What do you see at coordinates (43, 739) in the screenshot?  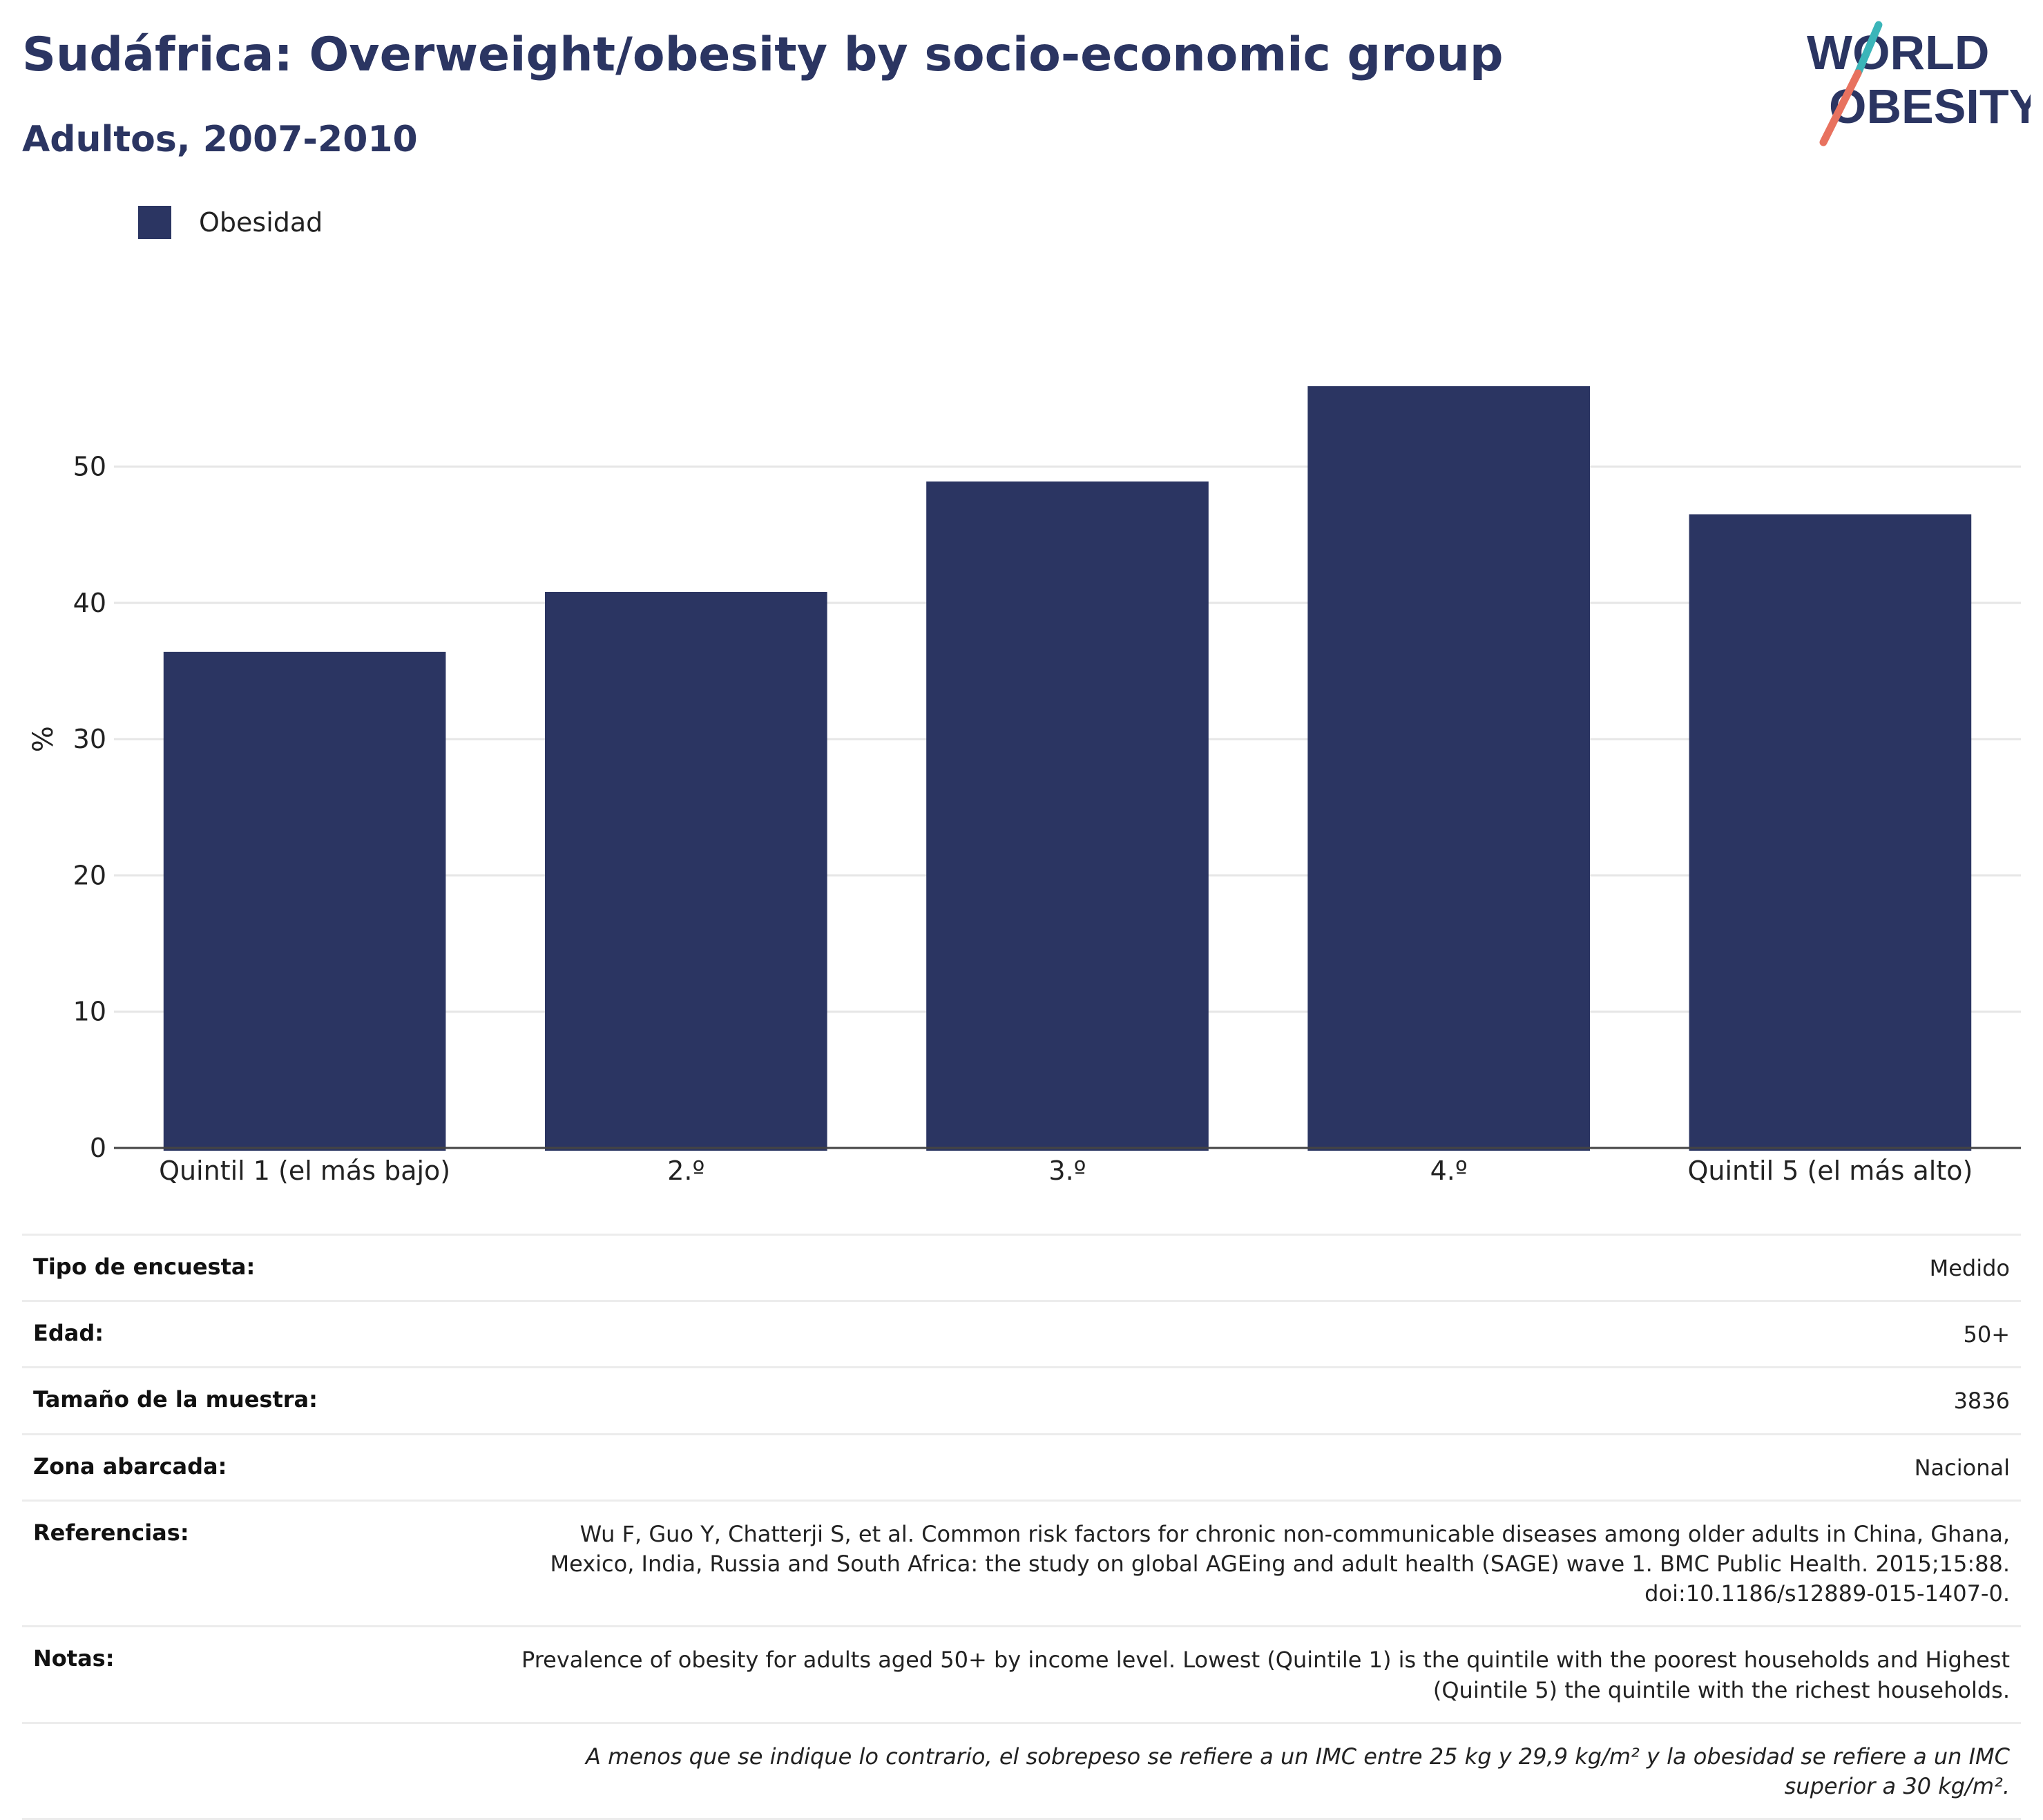 I see `y-axis-label: %` at bounding box center [43, 739].